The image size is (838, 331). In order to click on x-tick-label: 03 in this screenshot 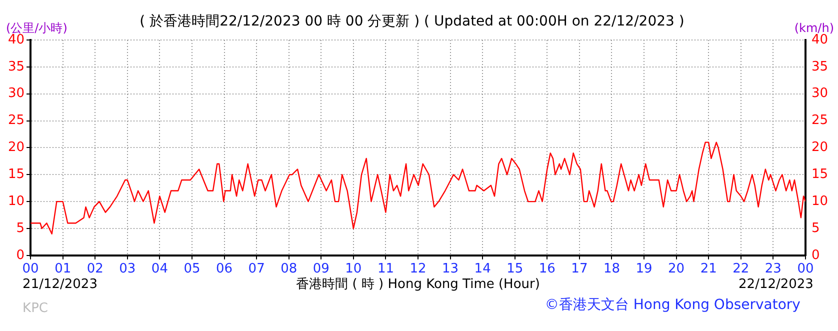, I will do `click(127, 269)`.